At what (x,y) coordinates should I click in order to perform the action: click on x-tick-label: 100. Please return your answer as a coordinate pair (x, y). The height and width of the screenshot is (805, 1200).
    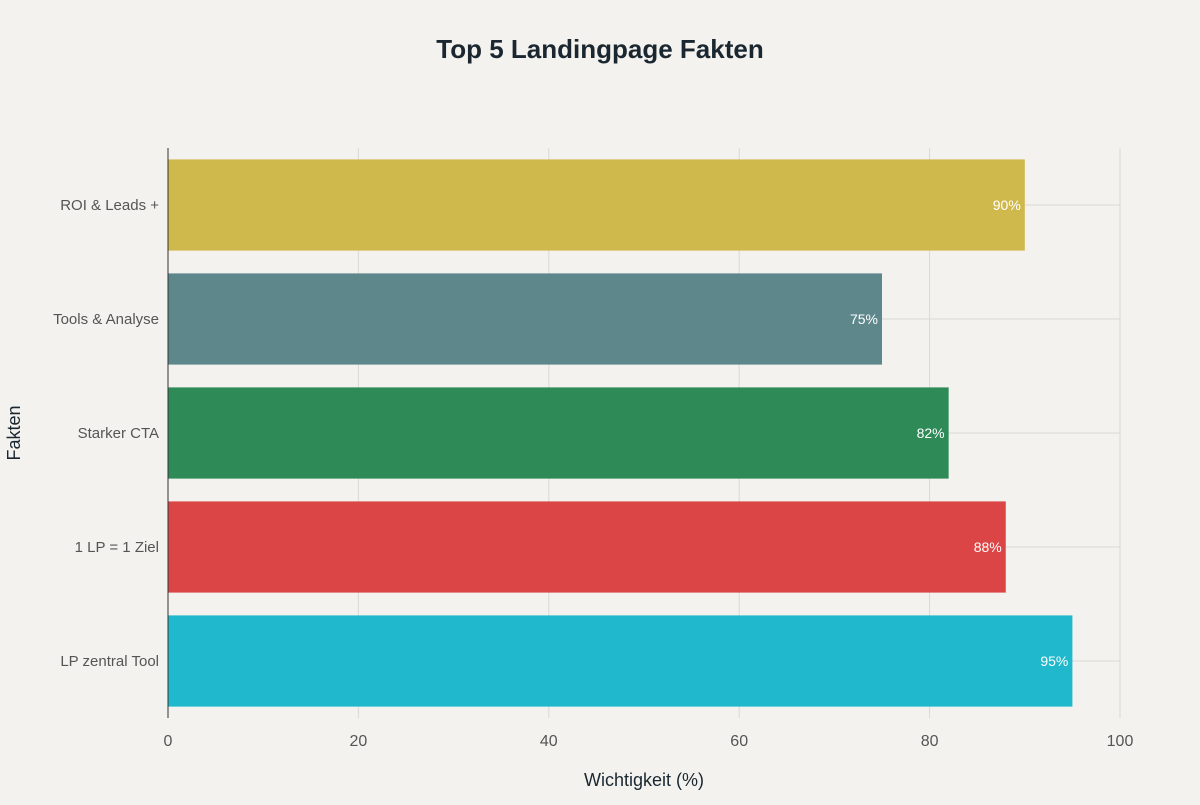
    Looking at the image, I should click on (1120, 741).